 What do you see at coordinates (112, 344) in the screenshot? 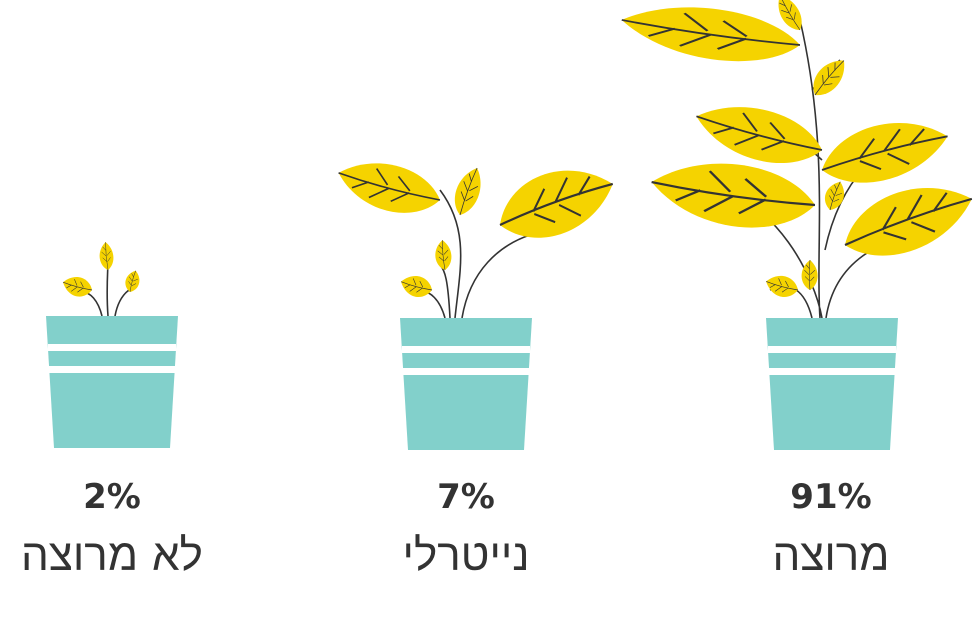
I see `plant-small` at bounding box center [112, 344].